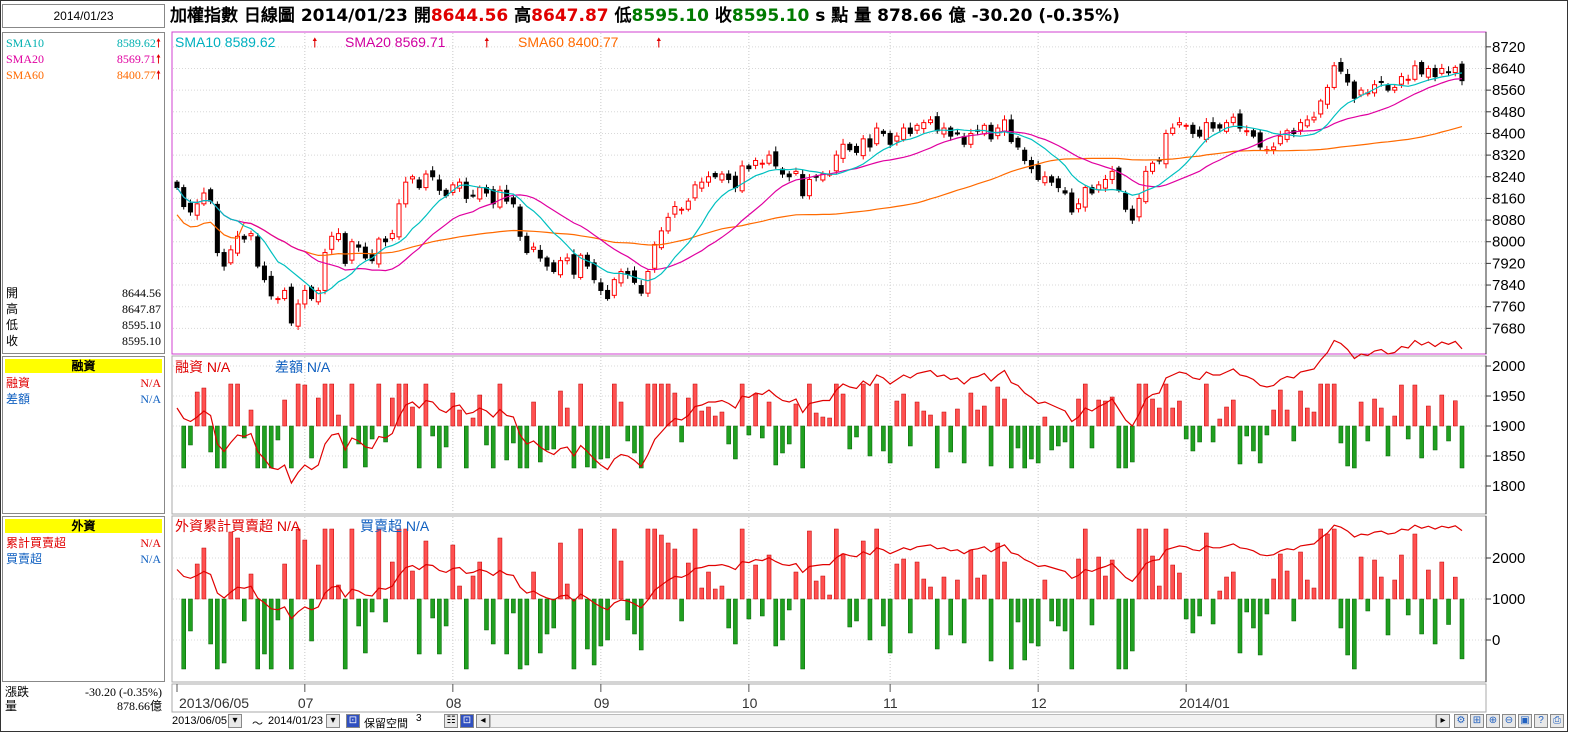  Describe the element at coordinates (1508, 112) in the screenshot. I see `price-y-label: 8480` at that location.